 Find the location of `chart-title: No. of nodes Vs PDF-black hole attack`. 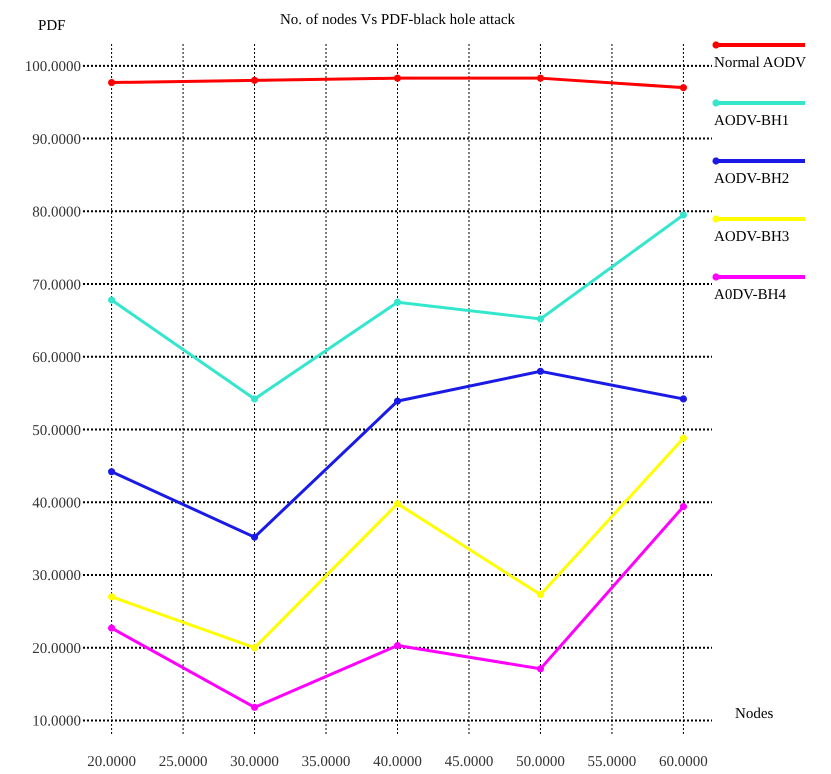

chart-title: No. of nodes Vs PDF-black hole attack is located at coordinates (398, 20).